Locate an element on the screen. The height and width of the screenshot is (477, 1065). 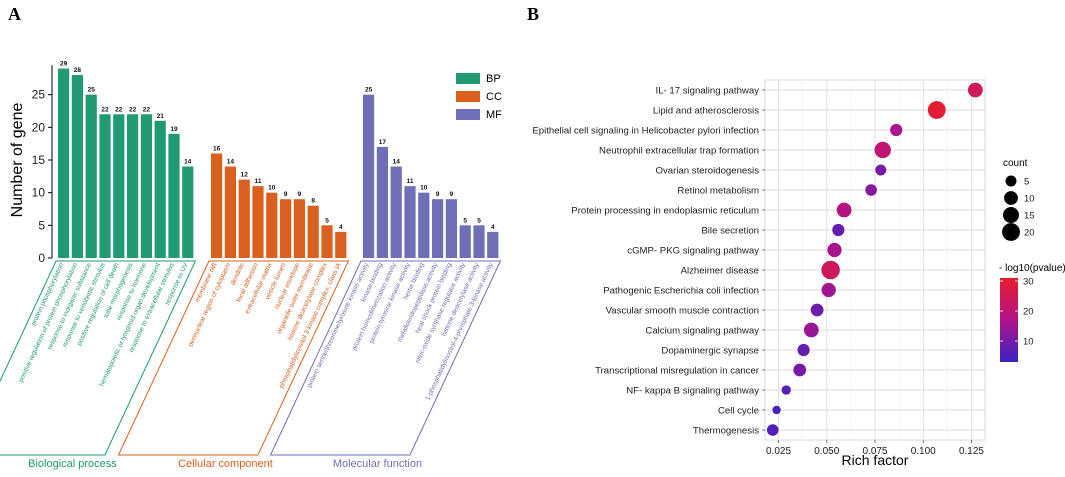
bar-value-label: 28 is located at coordinates (78, 70).